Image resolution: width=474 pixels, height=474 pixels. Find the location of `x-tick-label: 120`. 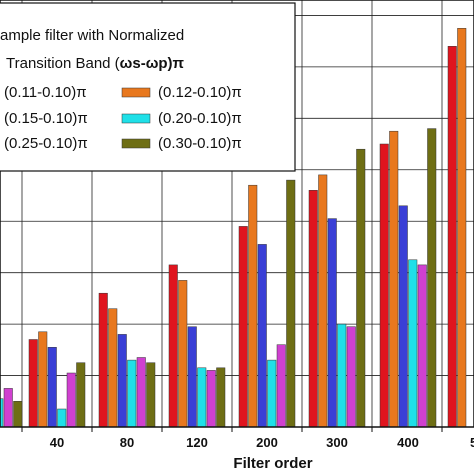

x-tick-label: 120 is located at coordinates (197, 442).